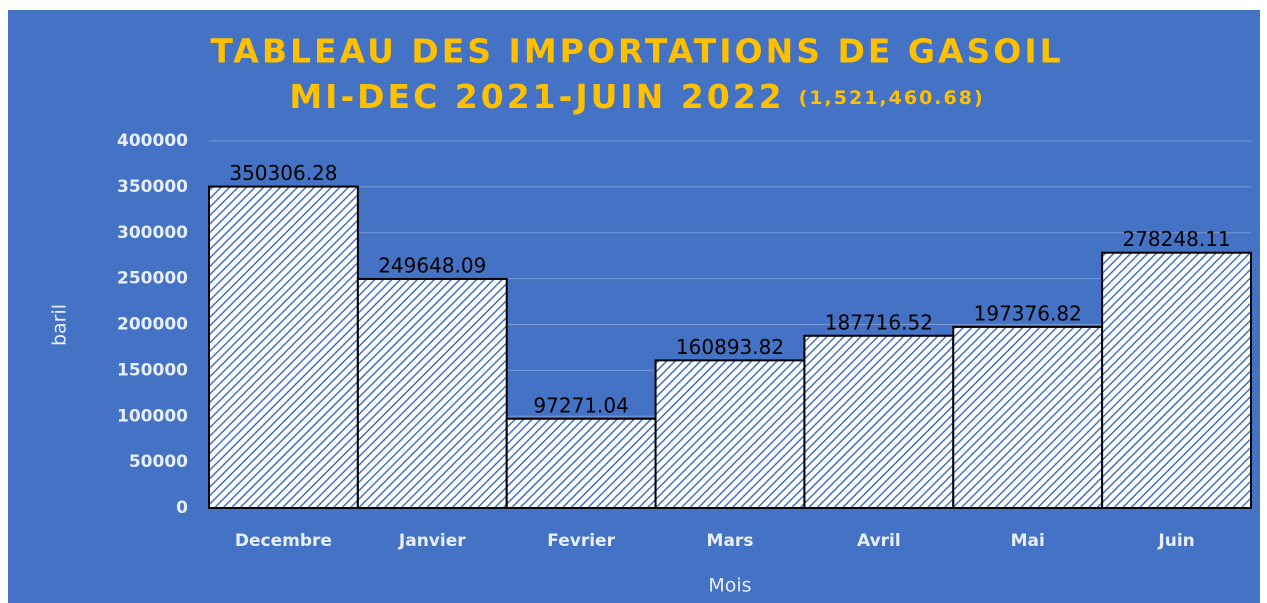 The image size is (1267, 603). What do you see at coordinates (1028, 541) in the screenshot?
I see `x-tick-label: Mai` at bounding box center [1028, 541].